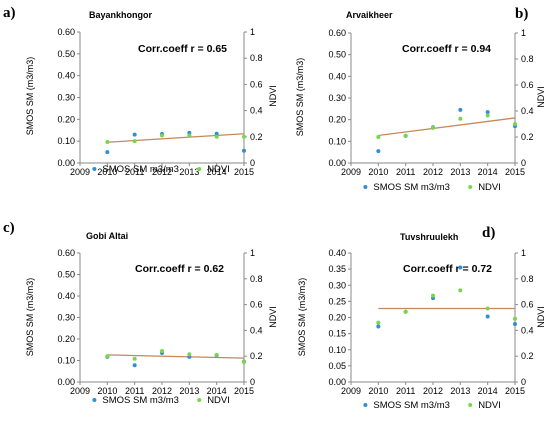 This screenshot has width=550, height=425. I want to click on panel-letter: a), so click(9, 13).